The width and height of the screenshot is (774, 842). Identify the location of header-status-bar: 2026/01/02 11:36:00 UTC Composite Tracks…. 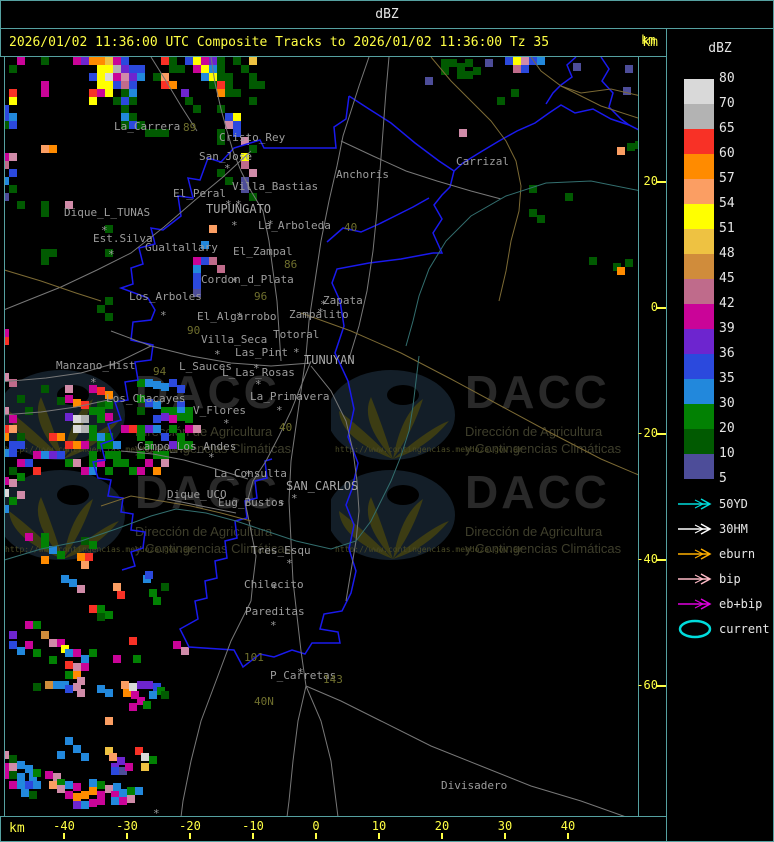
(333, 42).